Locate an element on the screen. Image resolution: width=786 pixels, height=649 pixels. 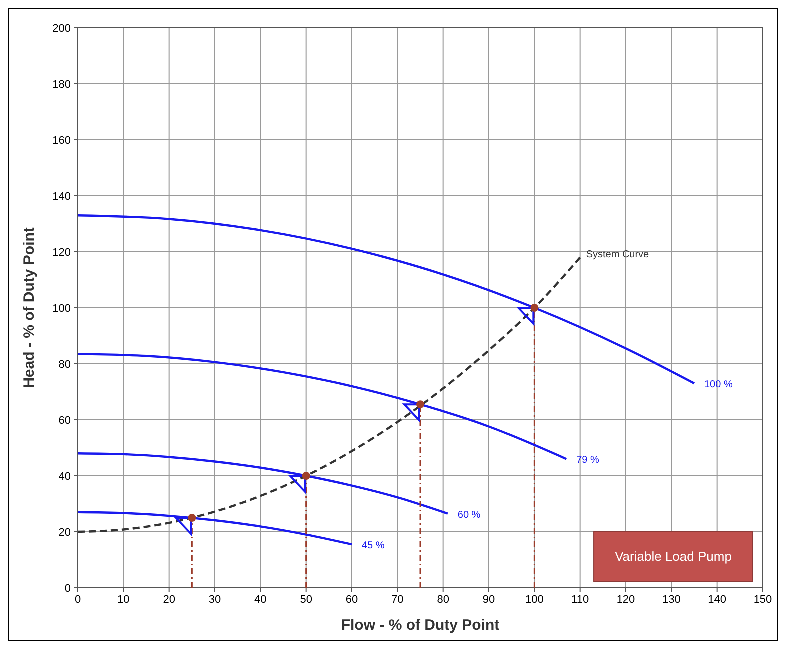
y-tick-label: 20 is located at coordinates (64, 533).